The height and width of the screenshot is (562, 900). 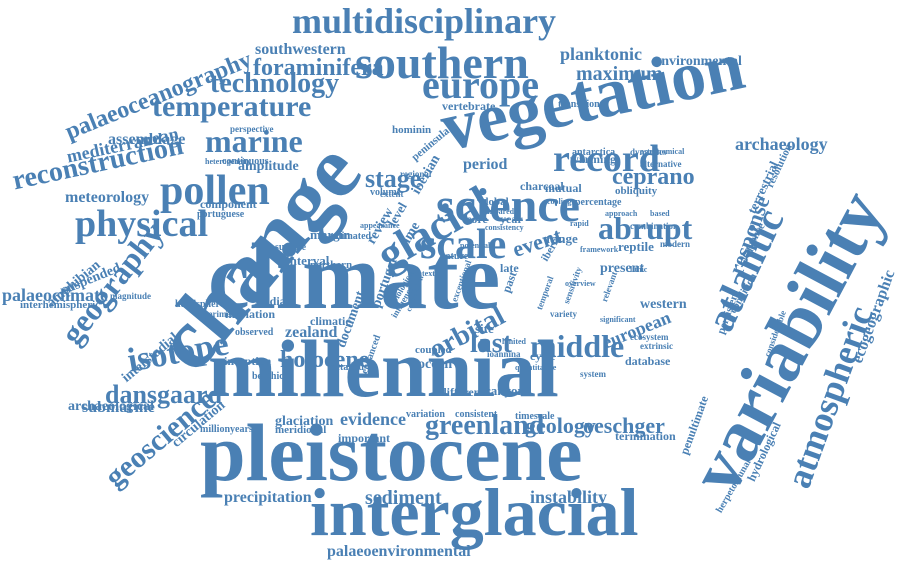 What do you see at coordinates (594, 152) in the screenshot?
I see `cloud-word-antarctica: antarctica` at bounding box center [594, 152].